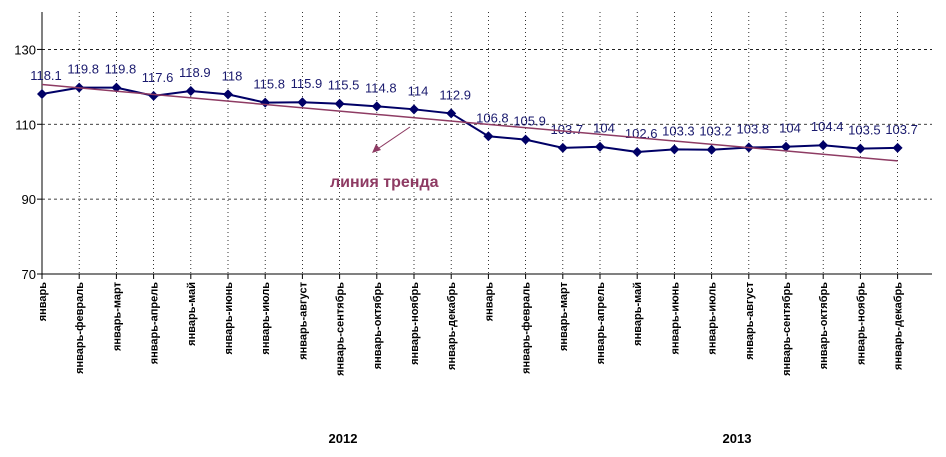 The width and height of the screenshot is (946, 457). Describe the element at coordinates (384, 182) in the screenshot. I see `trend-label: линия тренда` at that location.